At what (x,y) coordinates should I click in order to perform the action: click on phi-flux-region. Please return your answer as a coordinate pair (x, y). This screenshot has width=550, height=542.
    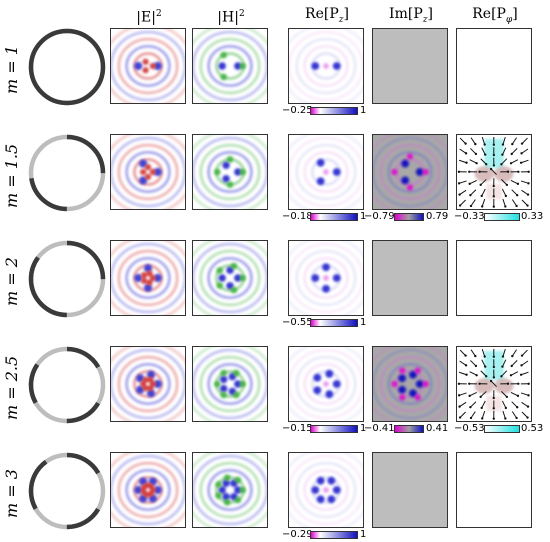
    Looking at the image, I should click on (503, 386).